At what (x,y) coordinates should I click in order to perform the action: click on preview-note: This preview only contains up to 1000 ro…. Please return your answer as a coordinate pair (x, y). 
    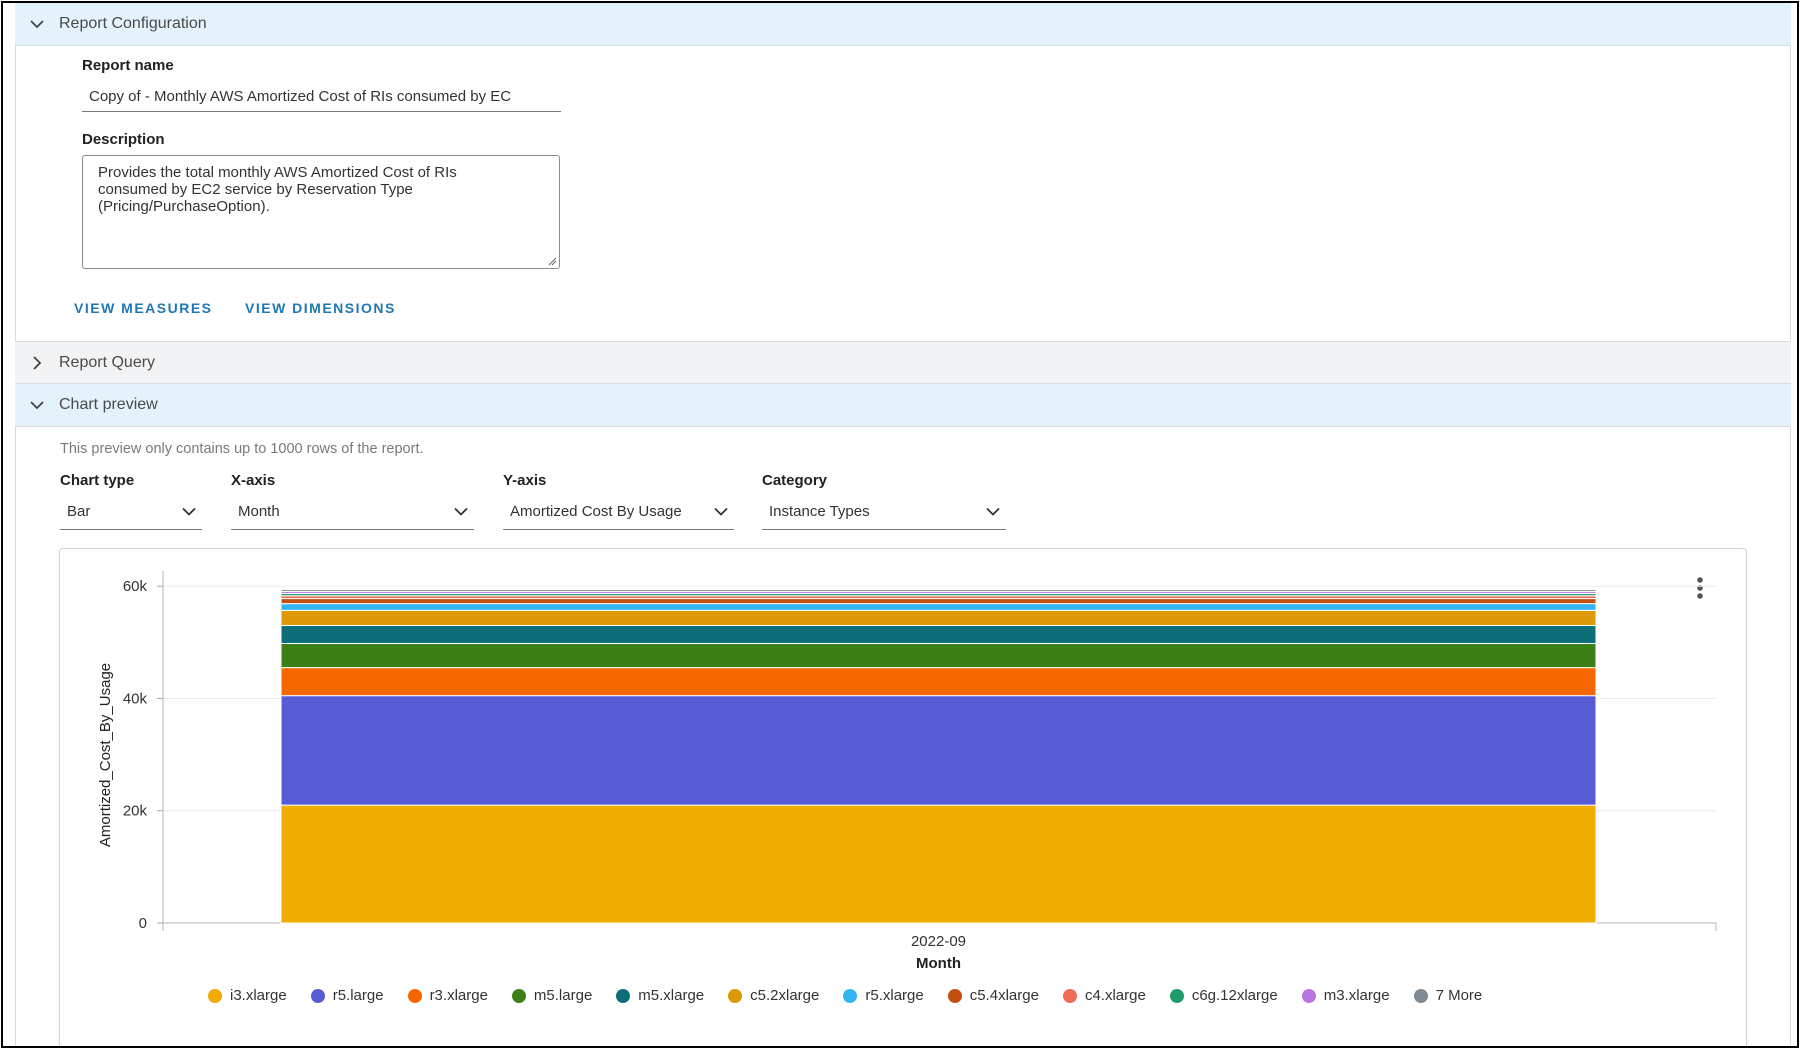
    Looking at the image, I should click on (242, 449).